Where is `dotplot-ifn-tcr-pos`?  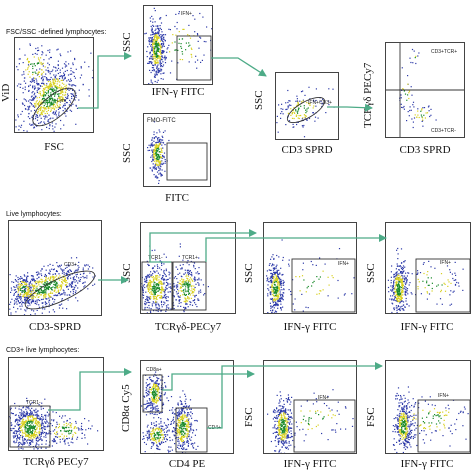
dotplot-ifn-tcr-pos is located at coordinates (428, 268).